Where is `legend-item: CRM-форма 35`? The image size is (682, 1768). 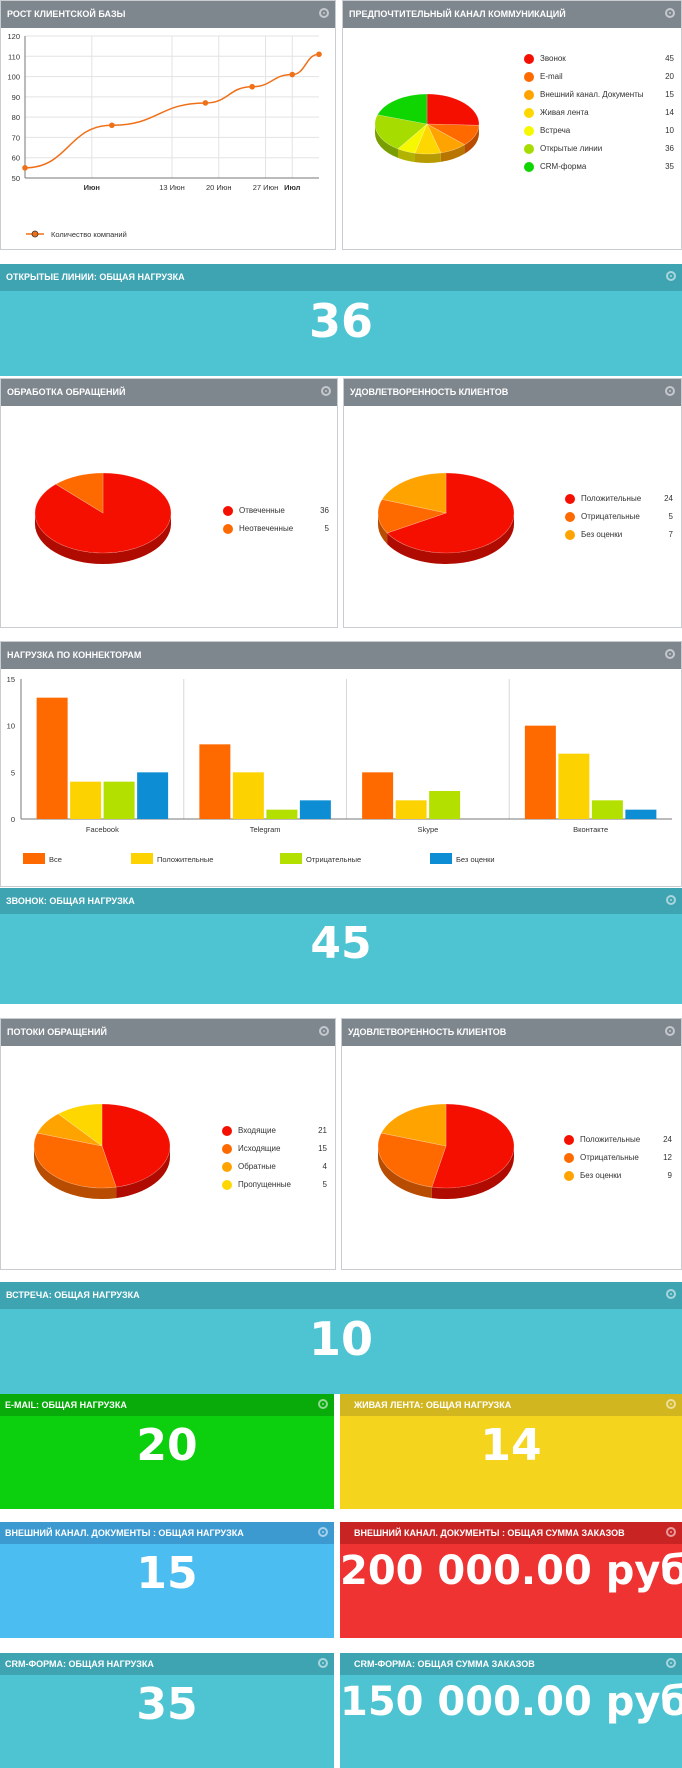 legend-item: CRM-форма 35 is located at coordinates (599, 169).